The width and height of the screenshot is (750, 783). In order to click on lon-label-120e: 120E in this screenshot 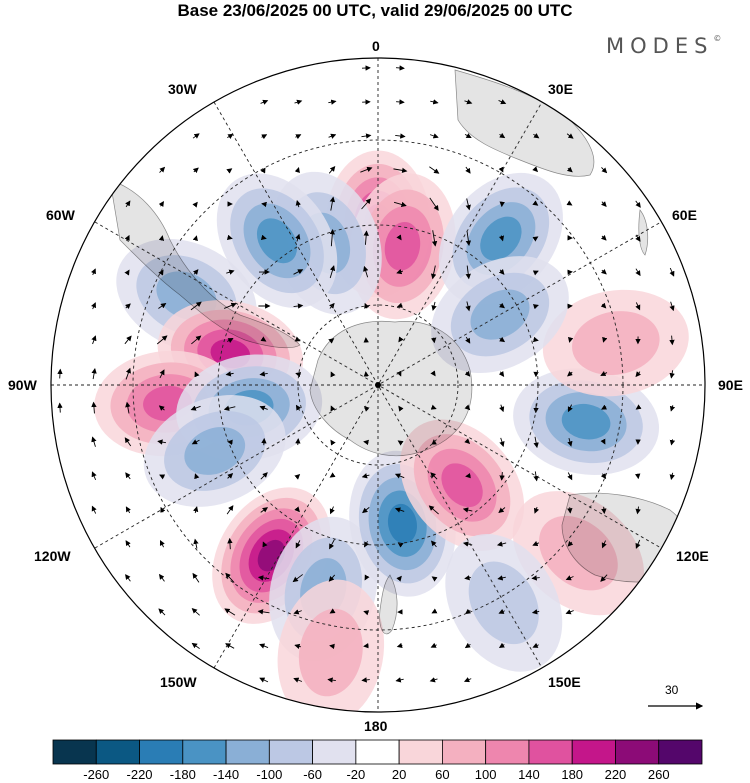, I will do `click(692, 556)`.